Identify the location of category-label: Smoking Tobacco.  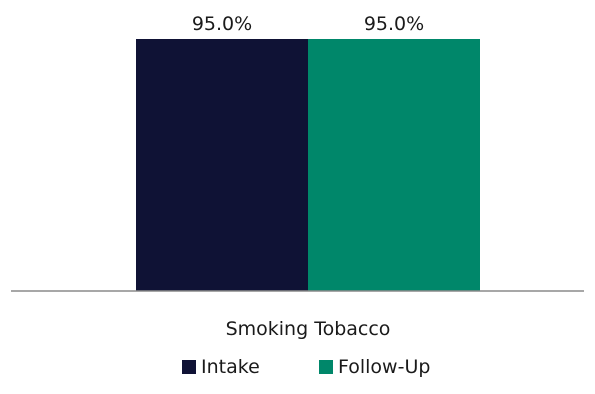
(308, 329).